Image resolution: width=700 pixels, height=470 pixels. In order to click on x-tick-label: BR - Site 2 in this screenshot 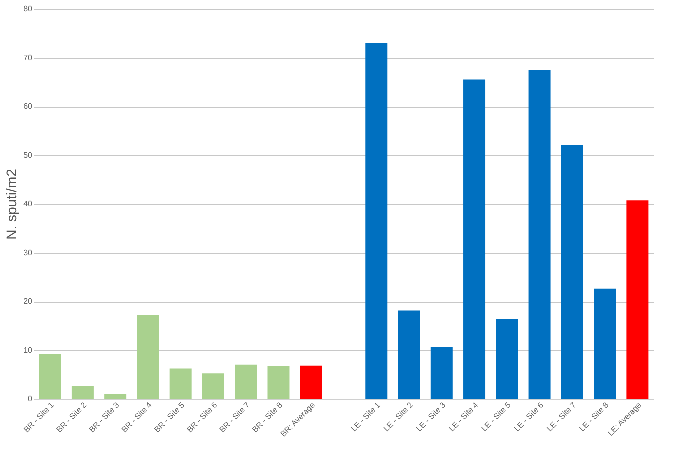, I will do `click(71, 417)`.